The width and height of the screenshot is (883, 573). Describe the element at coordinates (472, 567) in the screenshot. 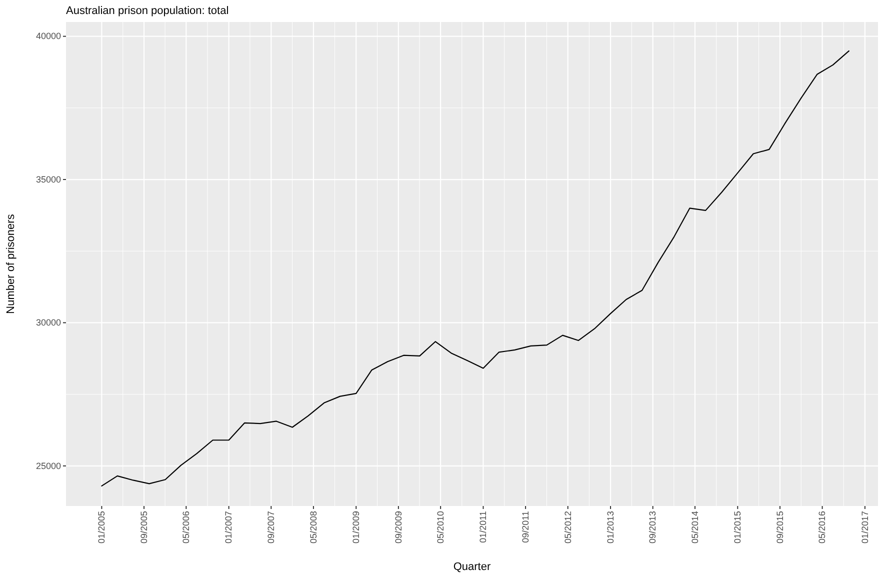

I see `x-axis-title: Quarter` at that location.